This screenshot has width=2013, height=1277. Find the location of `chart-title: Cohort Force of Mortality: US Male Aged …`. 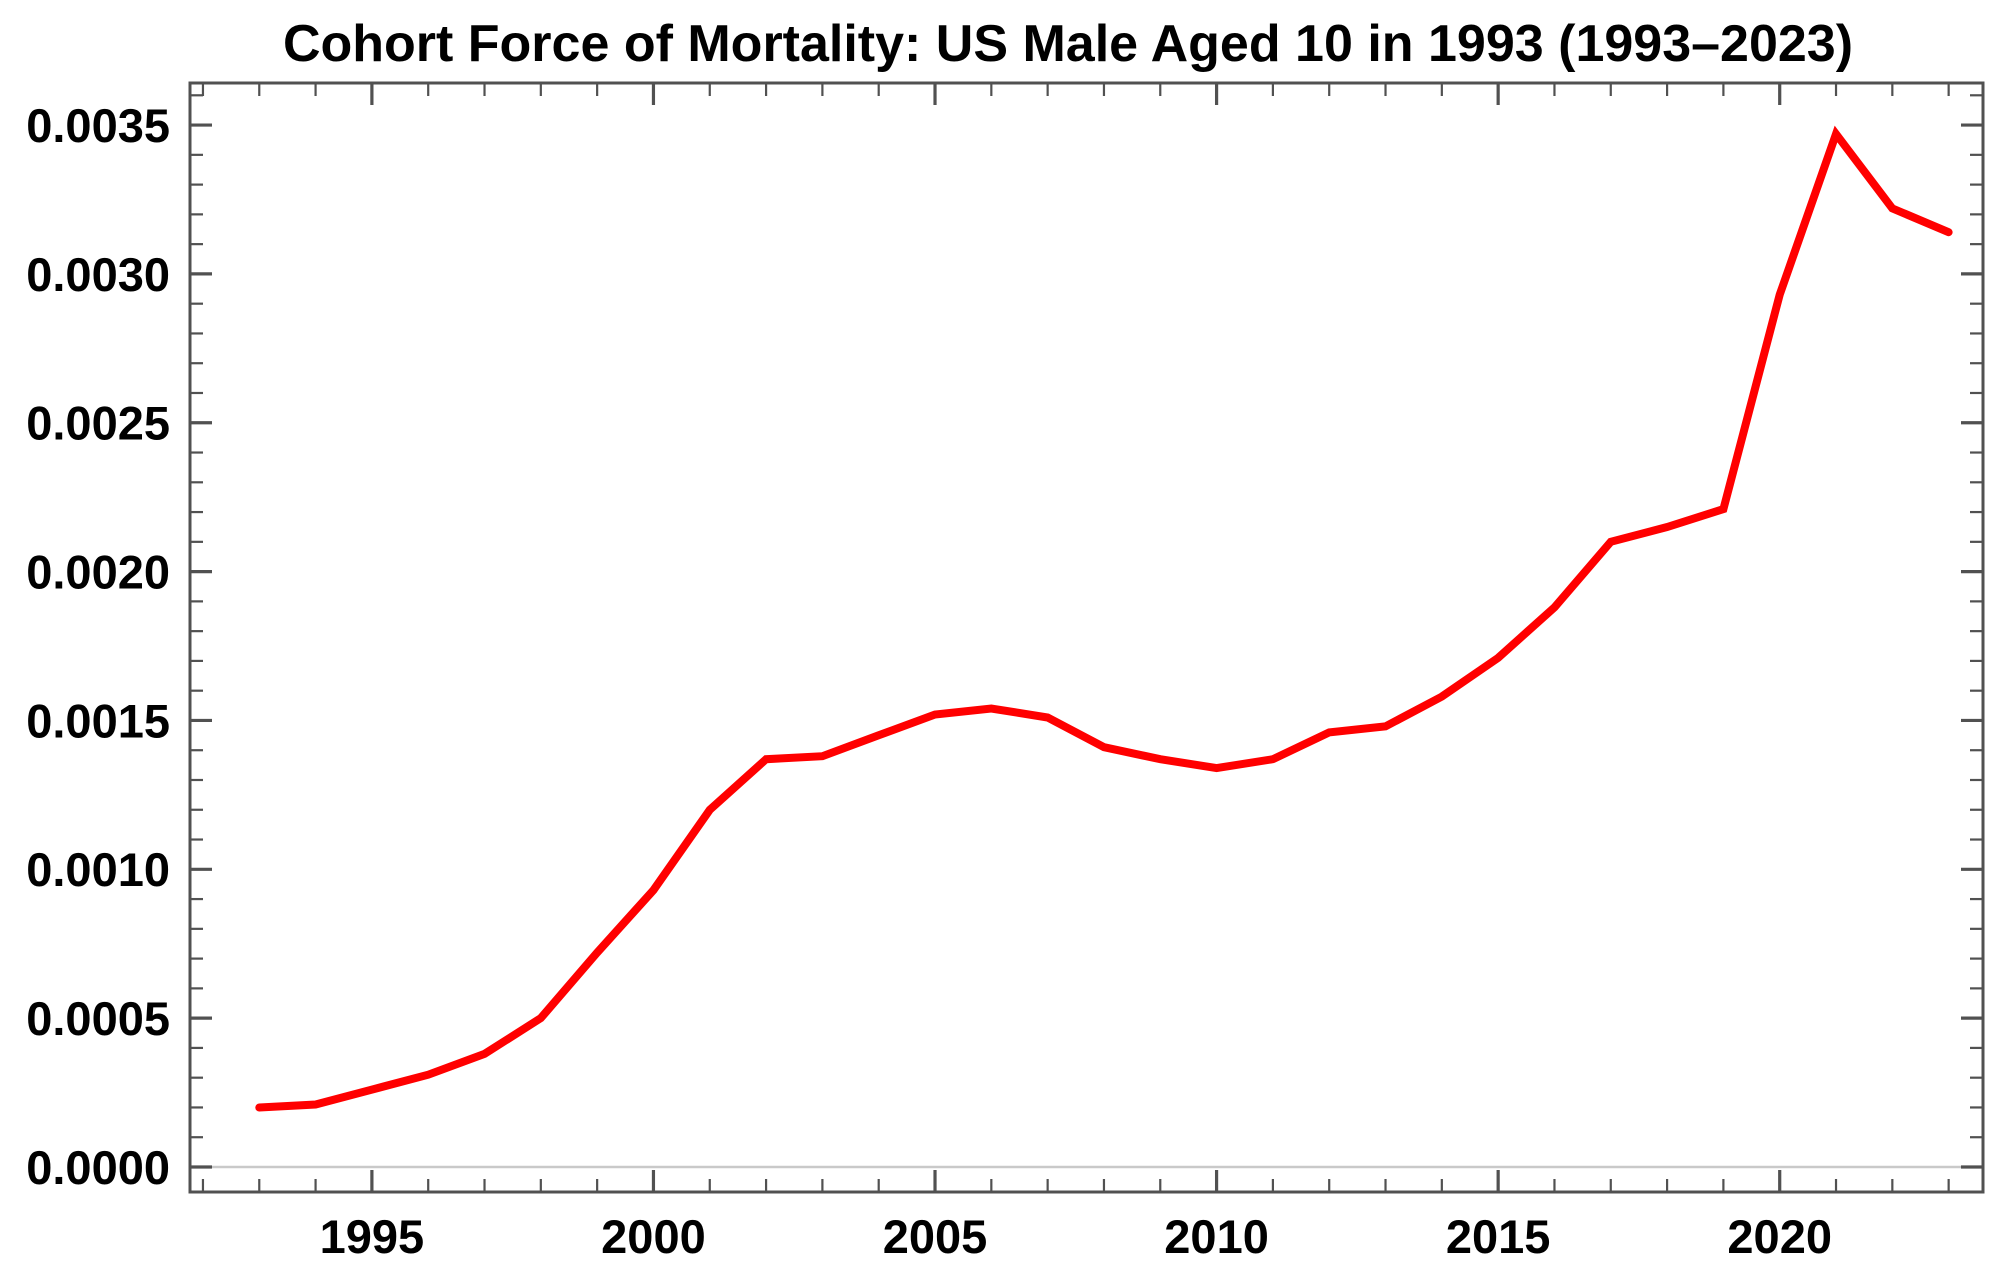

chart-title: Cohort Force of Mortality: US Male Aged … is located at coordinates (1068, 44).